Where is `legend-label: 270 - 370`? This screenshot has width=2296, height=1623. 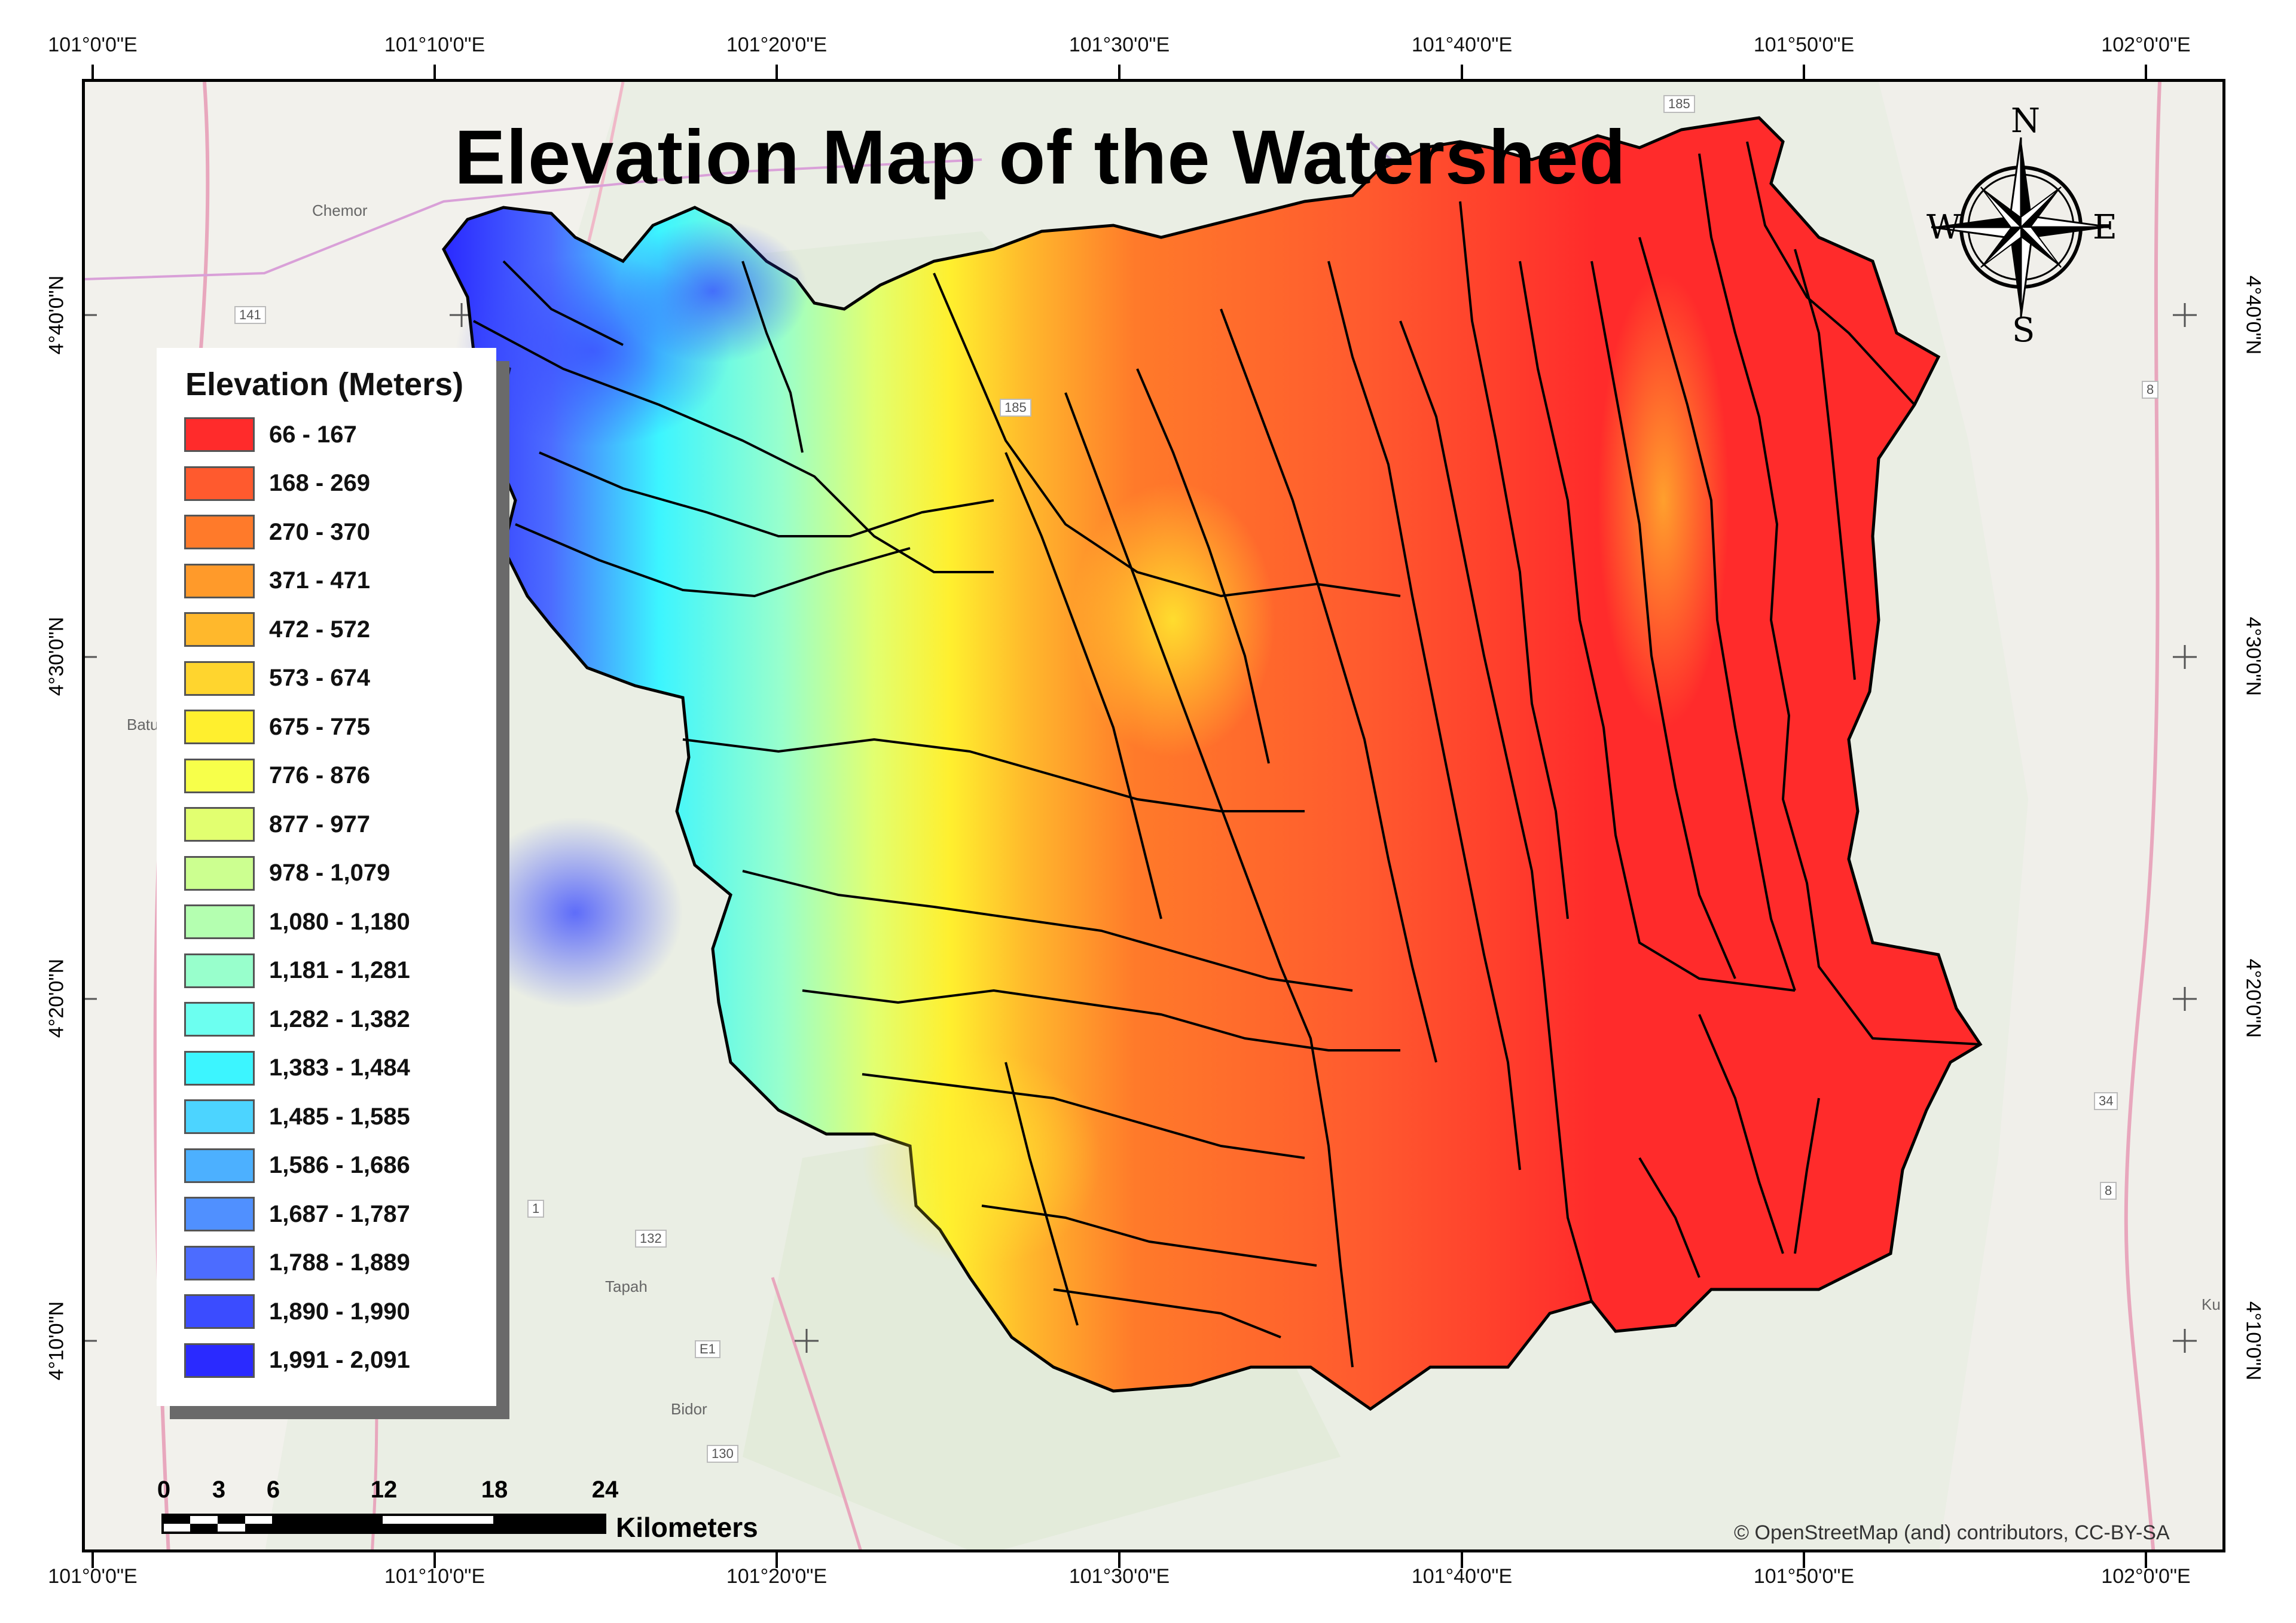
legend-label: 270 - 370 is located at coordinates (320, 532).